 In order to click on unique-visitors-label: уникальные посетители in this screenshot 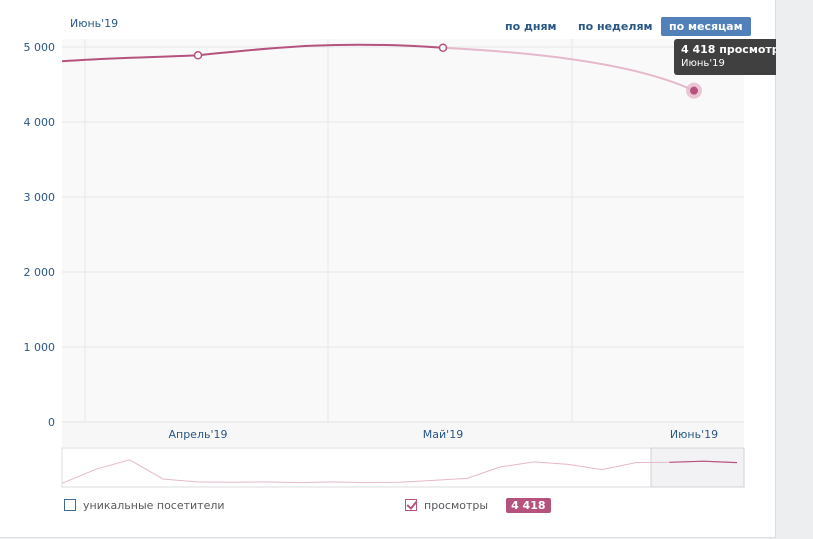, I will do `click(154, 505)`.